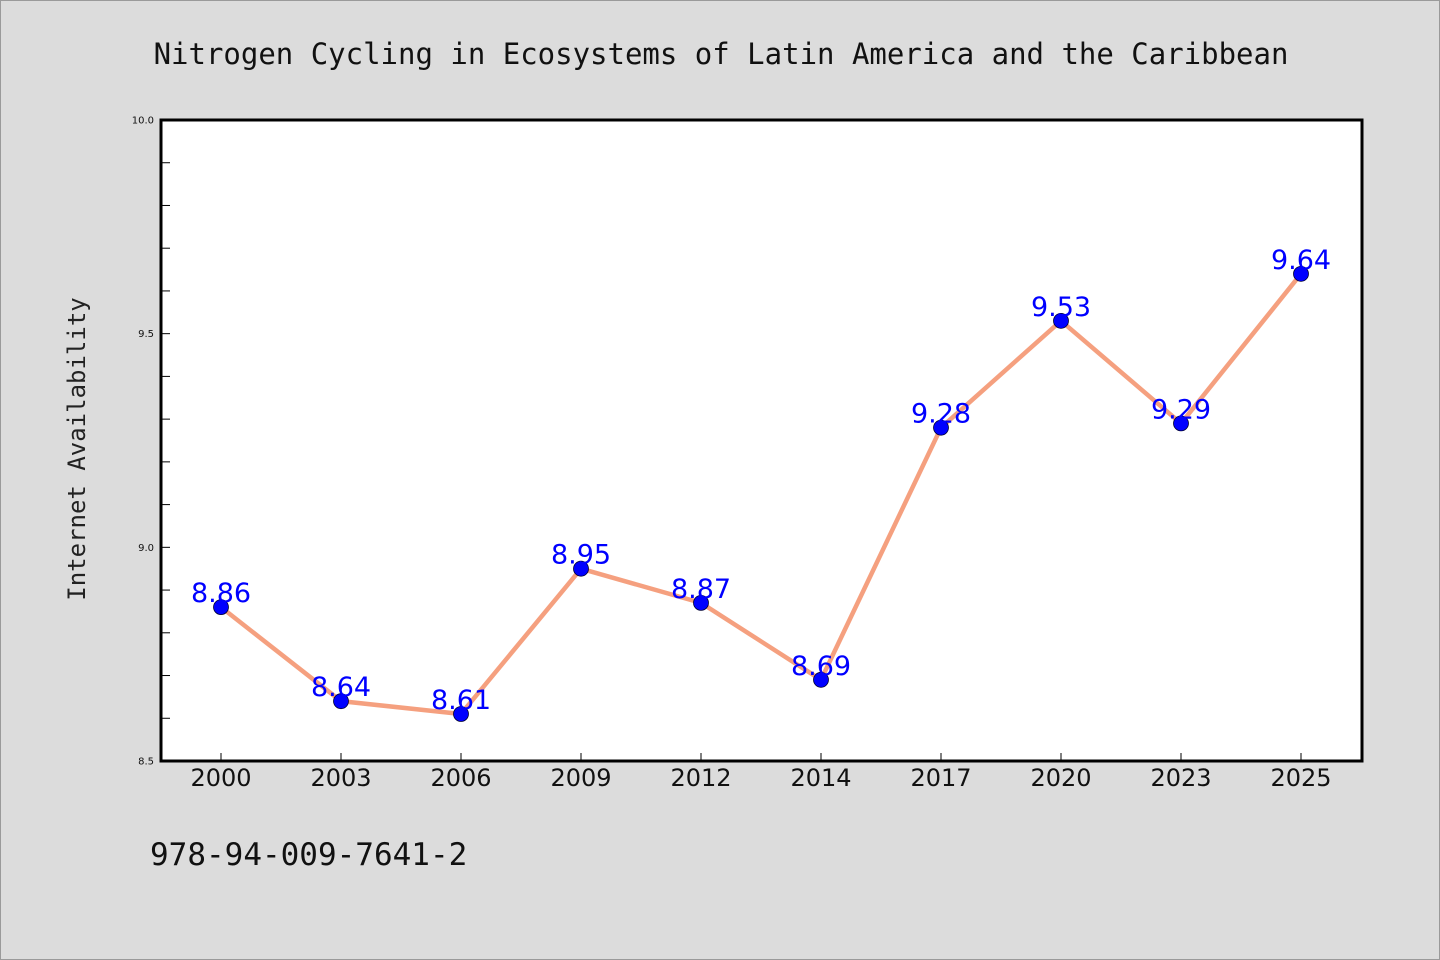 The height and width of the screenshot is (960, 1440). What do you see at coordinates (341, 687) in the screenshot?
I see `data-label: 8.64` at bounding box center [341, 687].